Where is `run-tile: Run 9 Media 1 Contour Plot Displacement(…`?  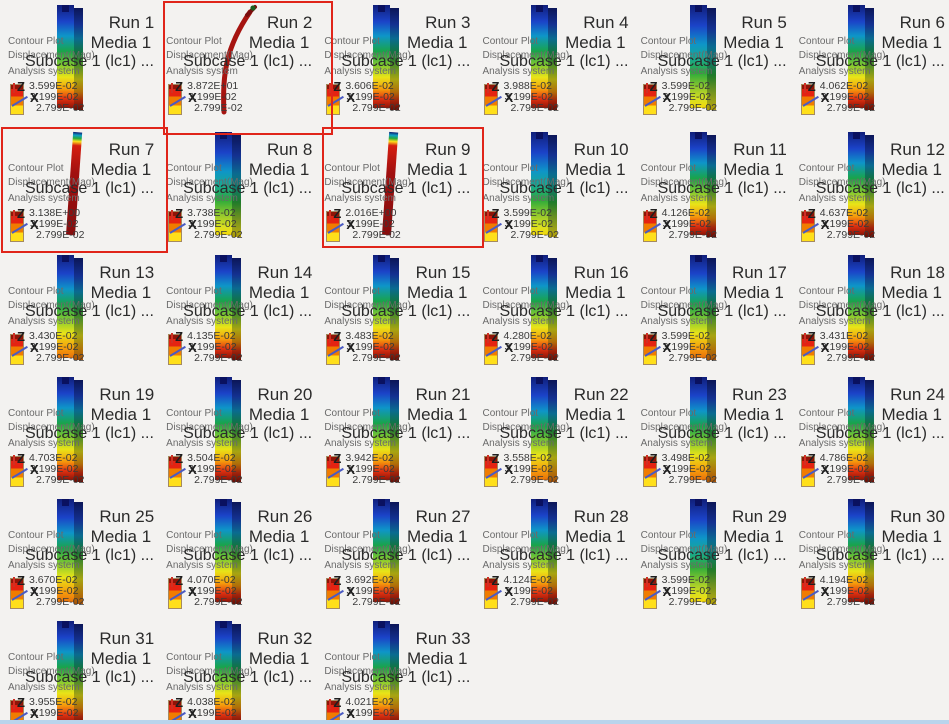 run-tile: Run 9 Media 1 Contour Plot Displacement(… is located at coordinates (395, 188).